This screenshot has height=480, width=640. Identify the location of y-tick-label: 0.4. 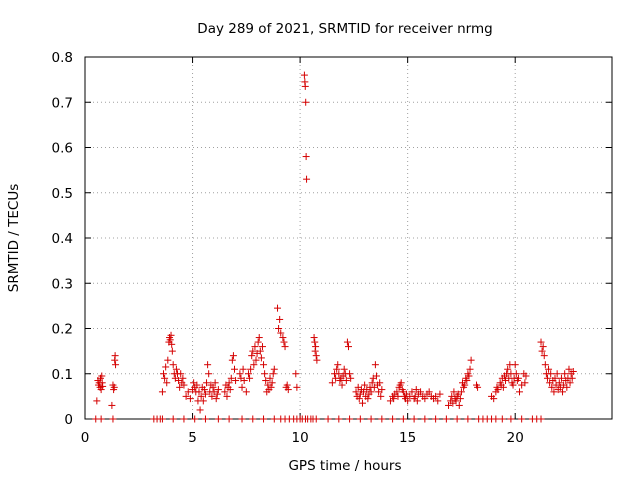
(62, 239).